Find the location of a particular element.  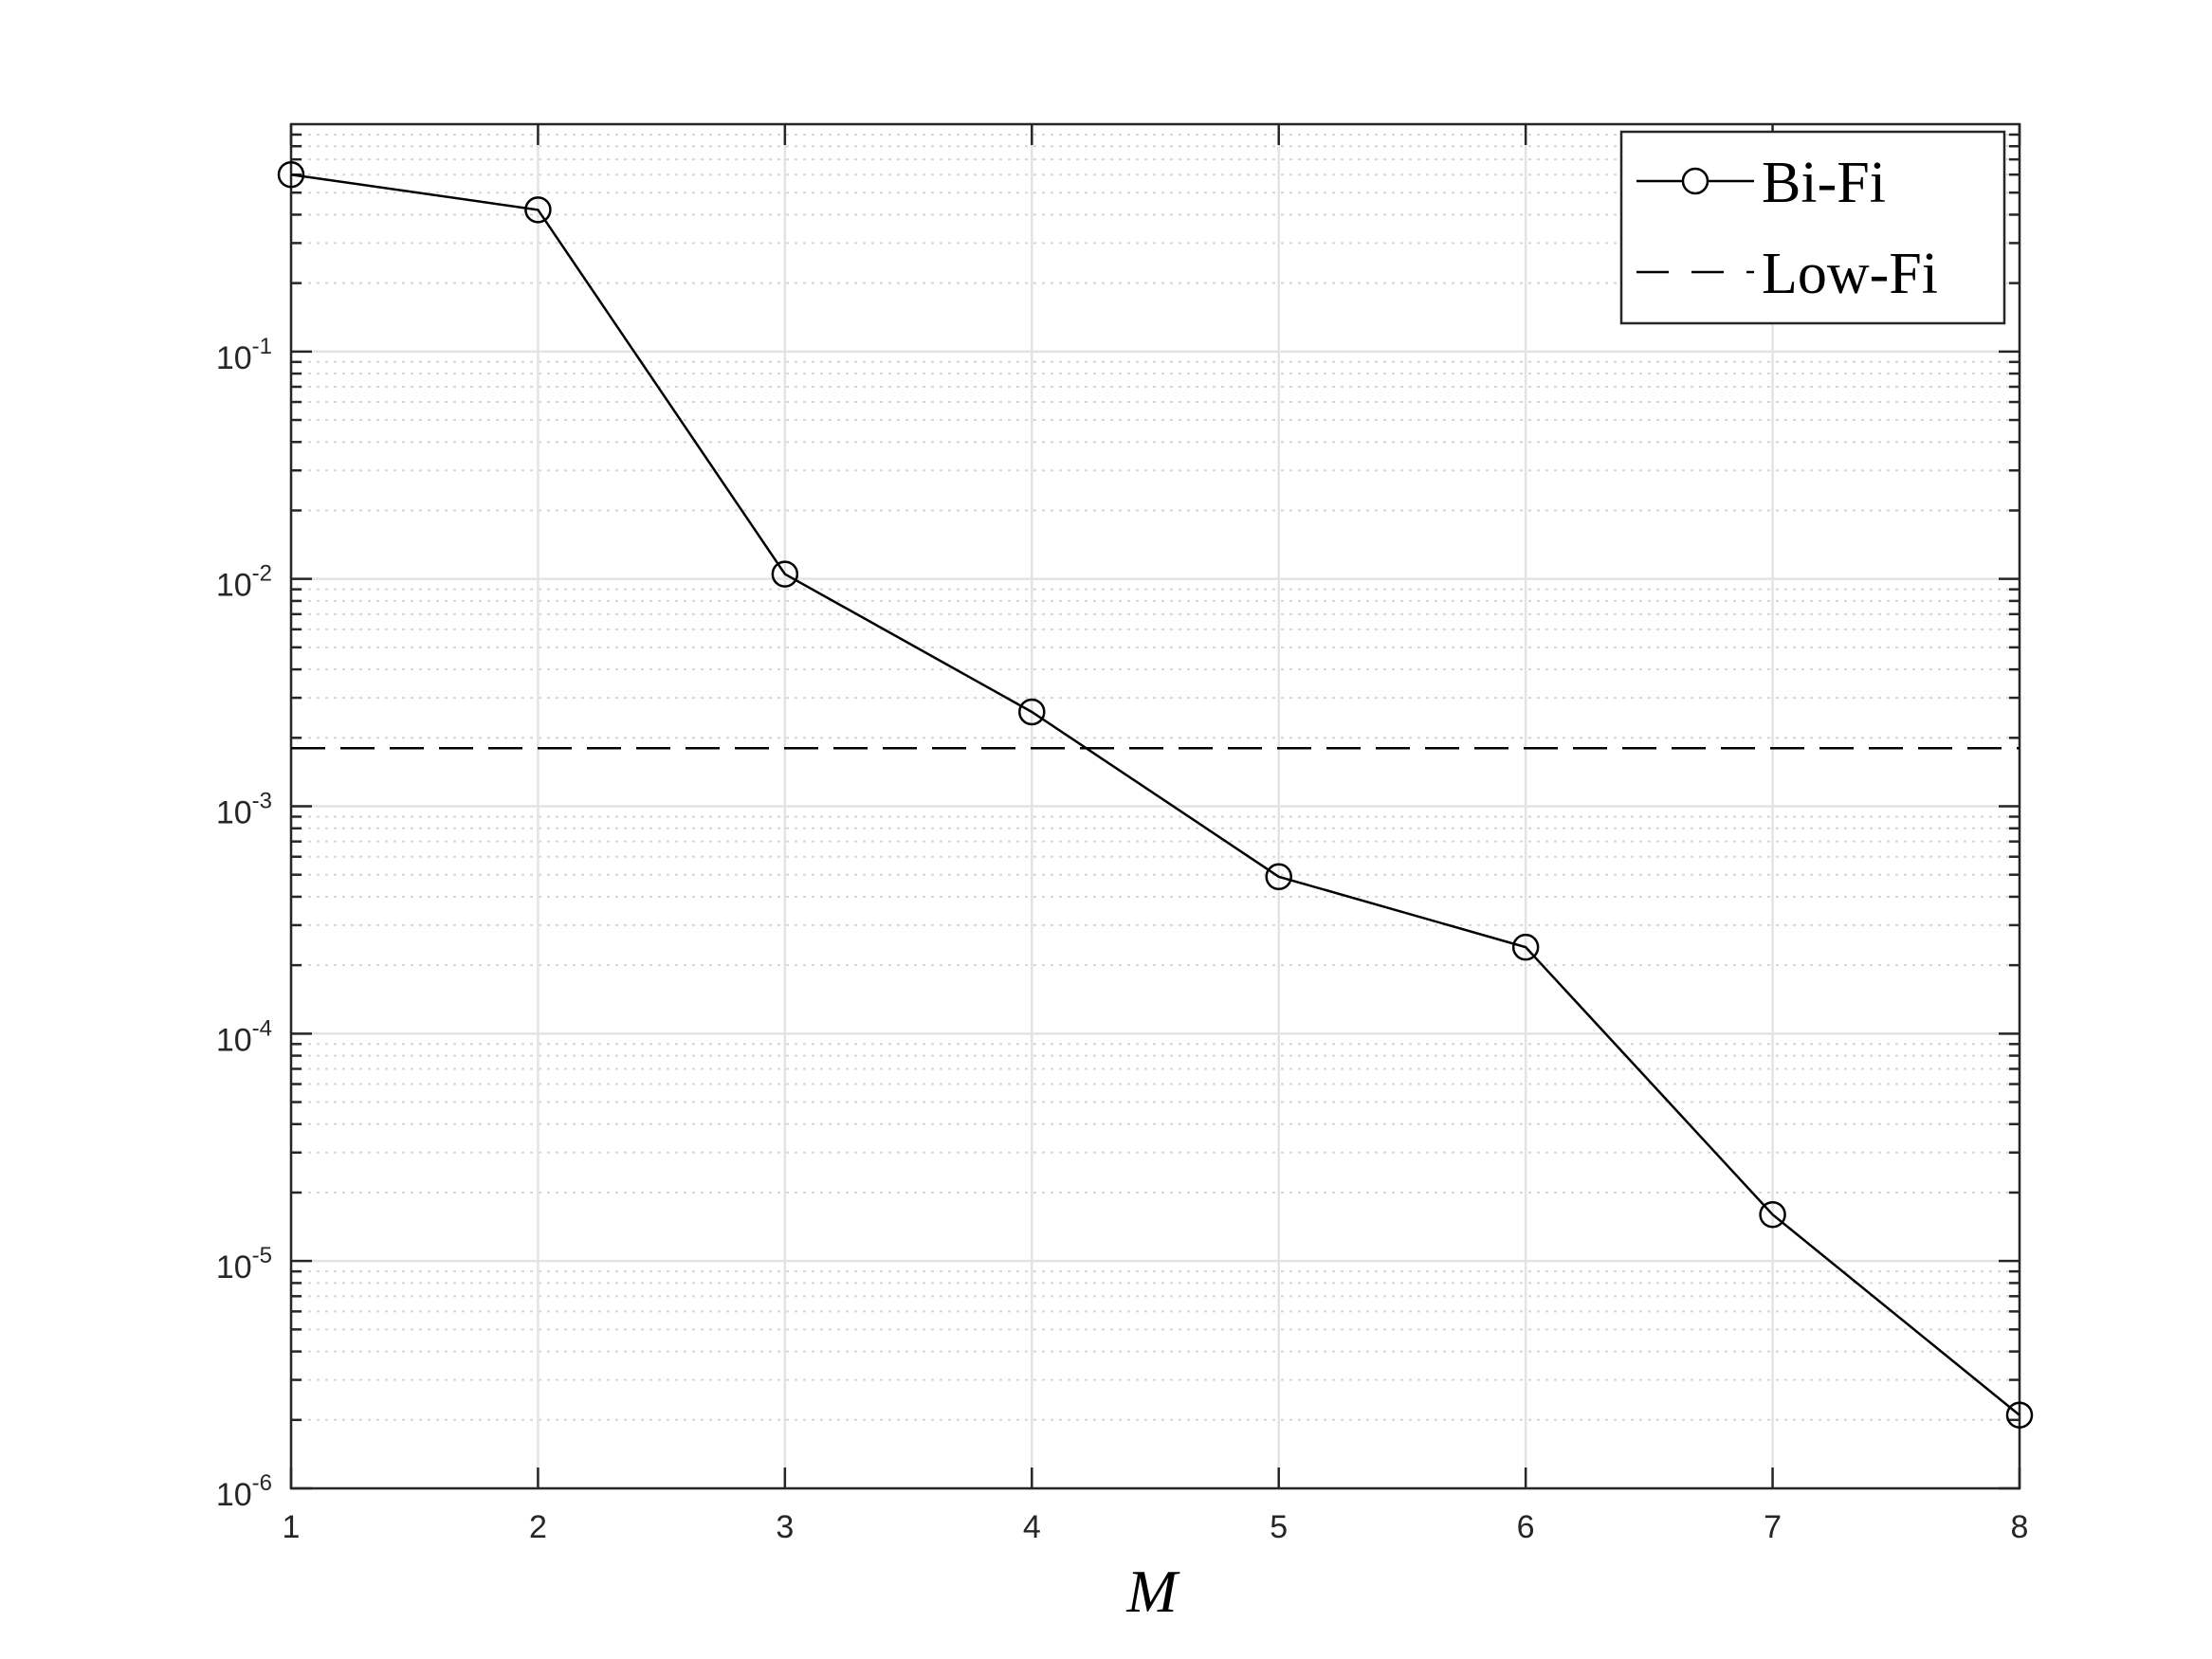

y-tick-label: 10⁻⁵ is located at coordinates (244, 1264).